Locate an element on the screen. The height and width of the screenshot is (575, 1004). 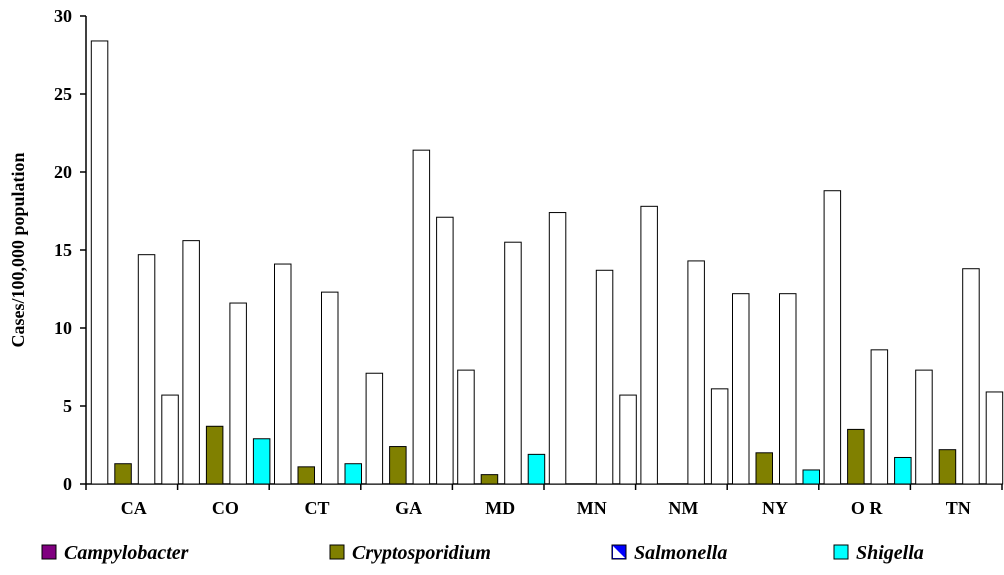
bar-campylobacter-nm is located at coordinates (649, 345).